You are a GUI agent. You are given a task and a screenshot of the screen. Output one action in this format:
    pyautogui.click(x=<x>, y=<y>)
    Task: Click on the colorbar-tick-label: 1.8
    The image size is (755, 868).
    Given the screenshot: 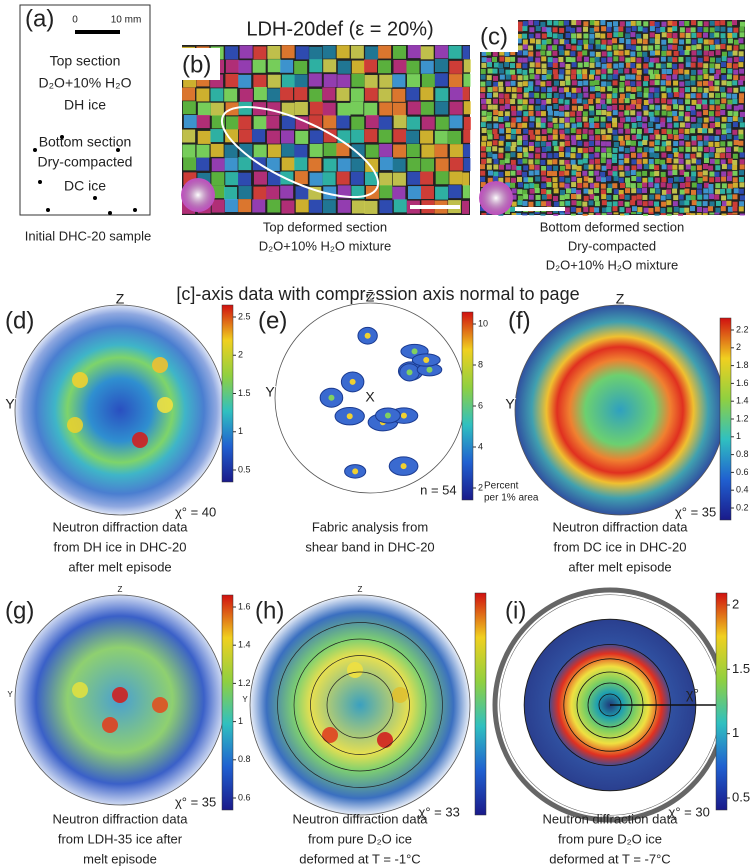 What is the action you would take?
    pyautogui.click(x=742, y=365)
    